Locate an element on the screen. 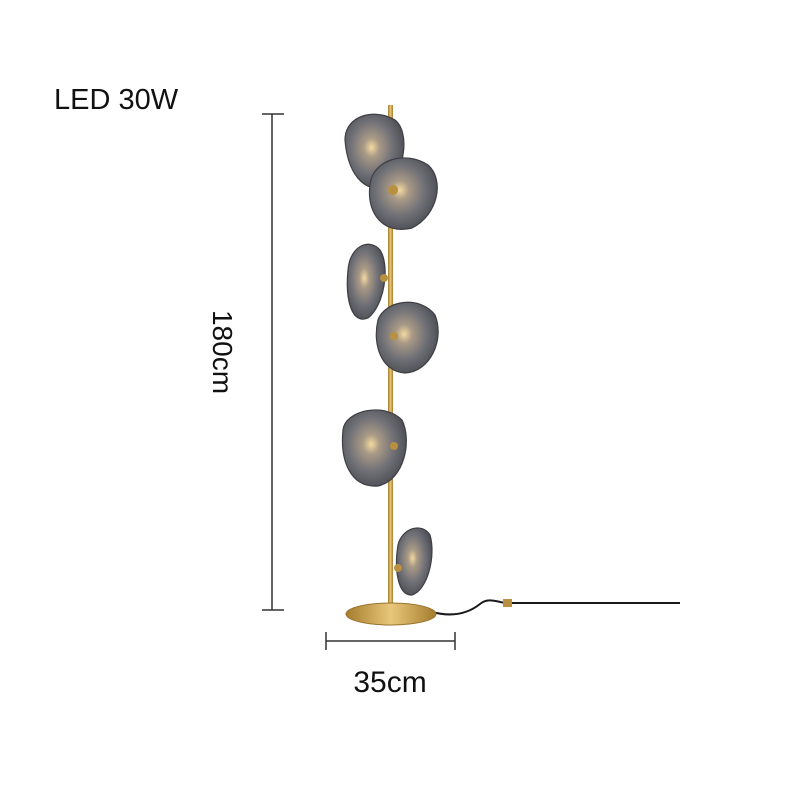  power-label: LED 30W is located at coordinates (116, 100).